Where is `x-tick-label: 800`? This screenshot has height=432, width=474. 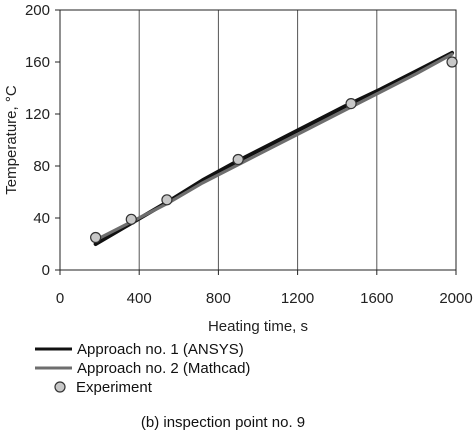
x-tick-label: 800 is located at coordinates (218, 298).